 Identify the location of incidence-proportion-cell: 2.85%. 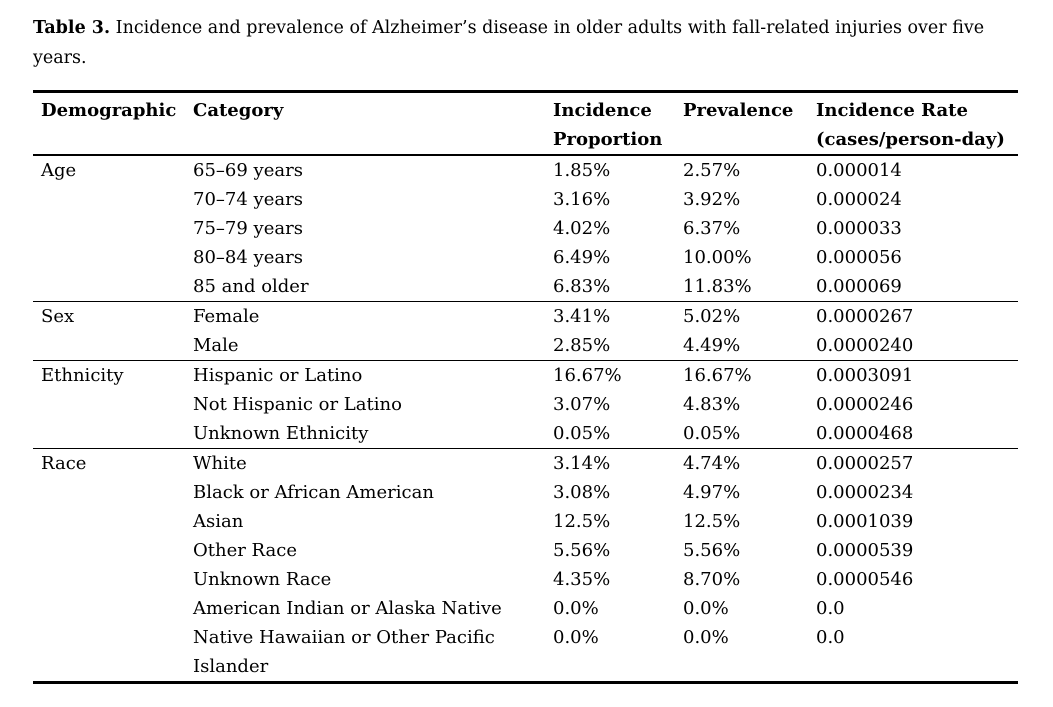
(582, 345).